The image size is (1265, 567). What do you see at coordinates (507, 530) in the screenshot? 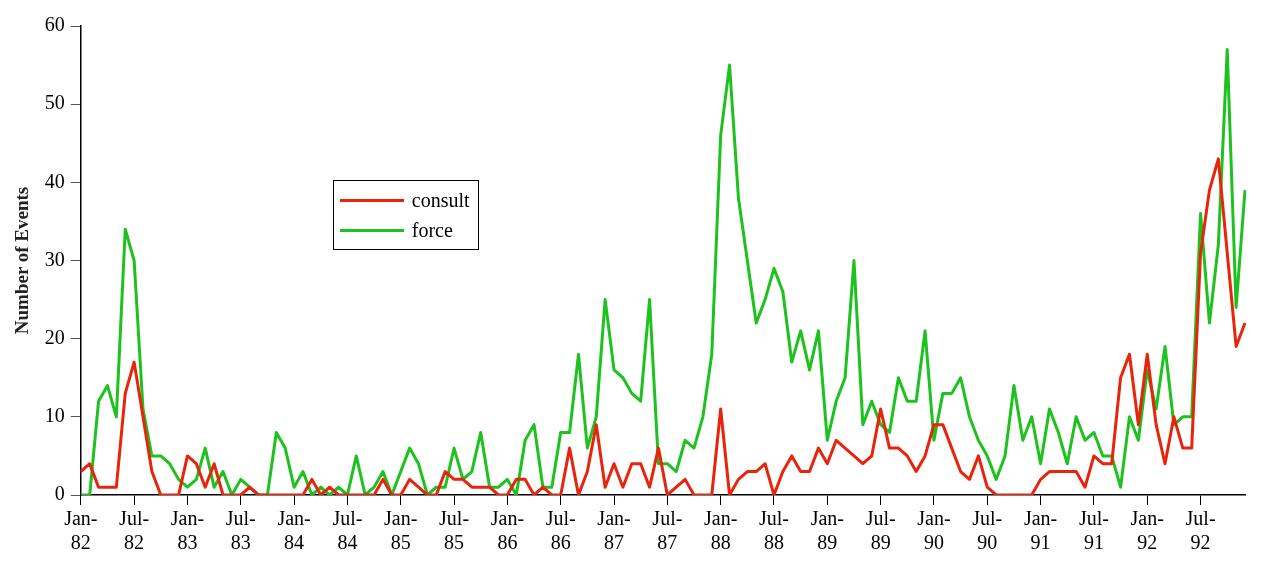
I see `x-tick-label: Jan-86` at bounding box center [507, 530].